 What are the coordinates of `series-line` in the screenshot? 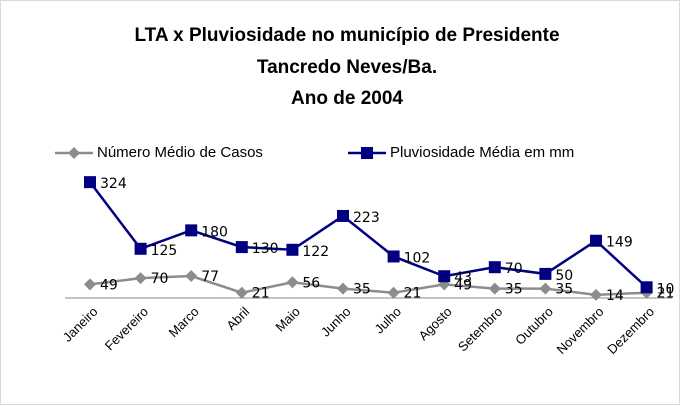 It's located at (368, 285).